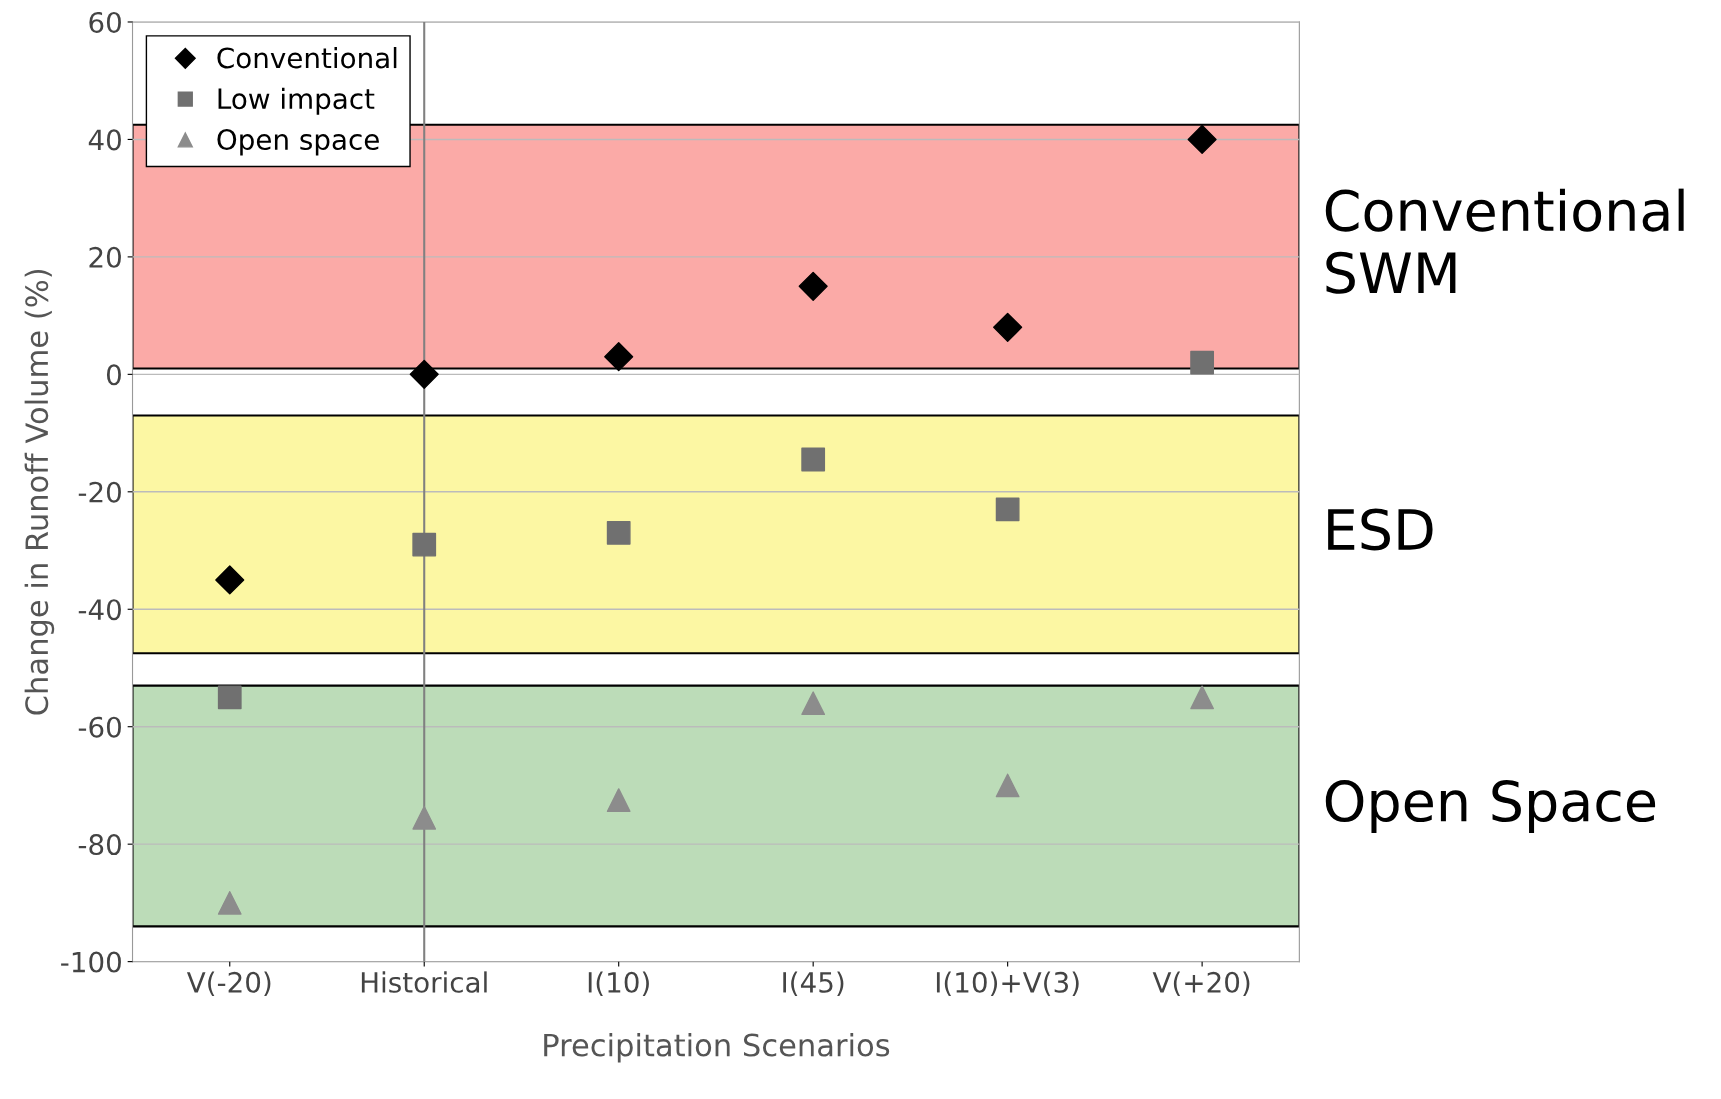 This screenshot has height=1099, width=1721. Describe the element at coordinates (424, 982) in the screenshot. I see `x-tick-label: Historical` at that location.